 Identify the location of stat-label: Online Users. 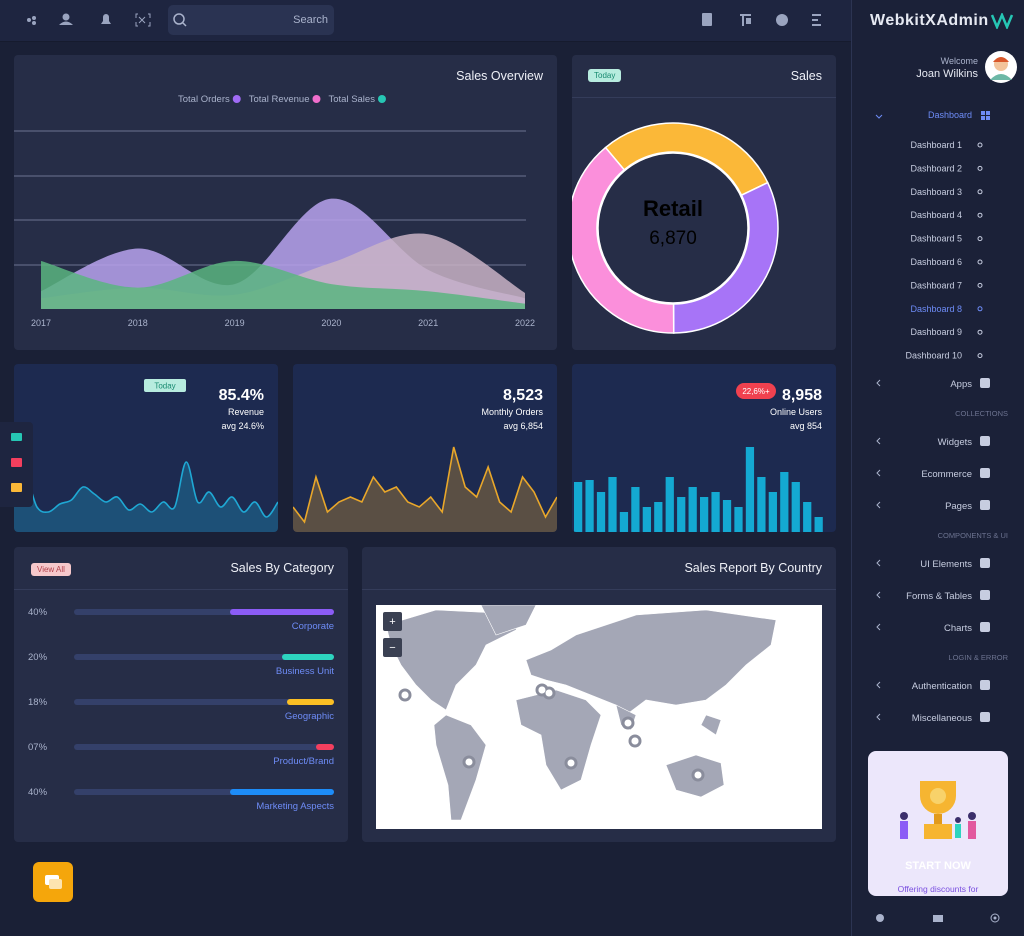
(796, 412).